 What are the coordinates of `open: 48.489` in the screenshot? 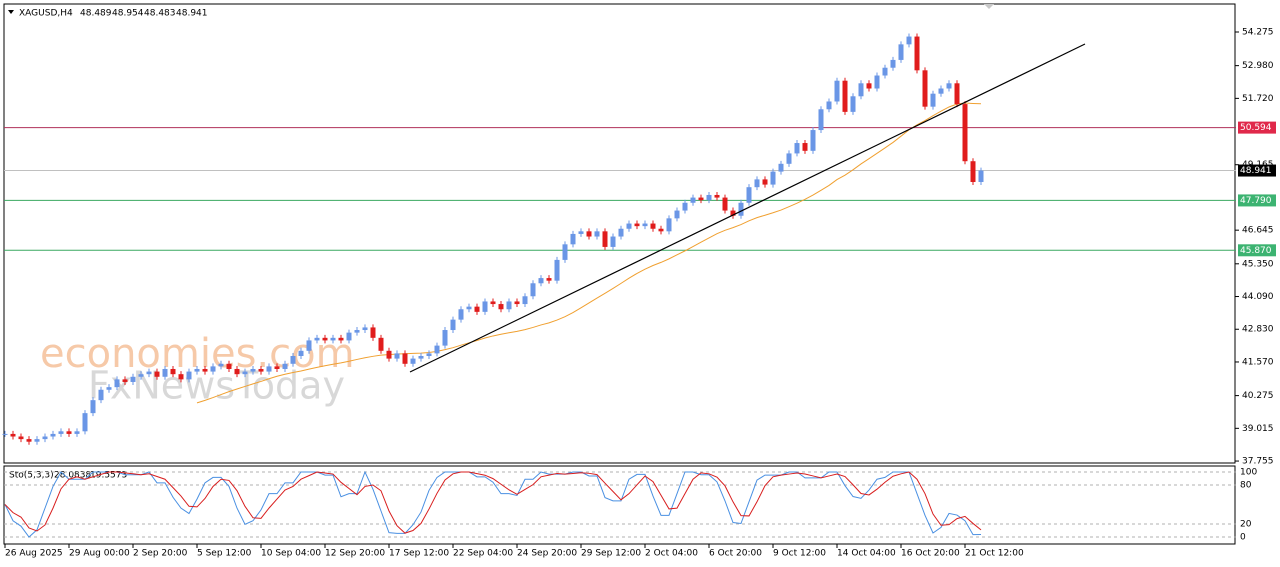 It's located at (96, 14).